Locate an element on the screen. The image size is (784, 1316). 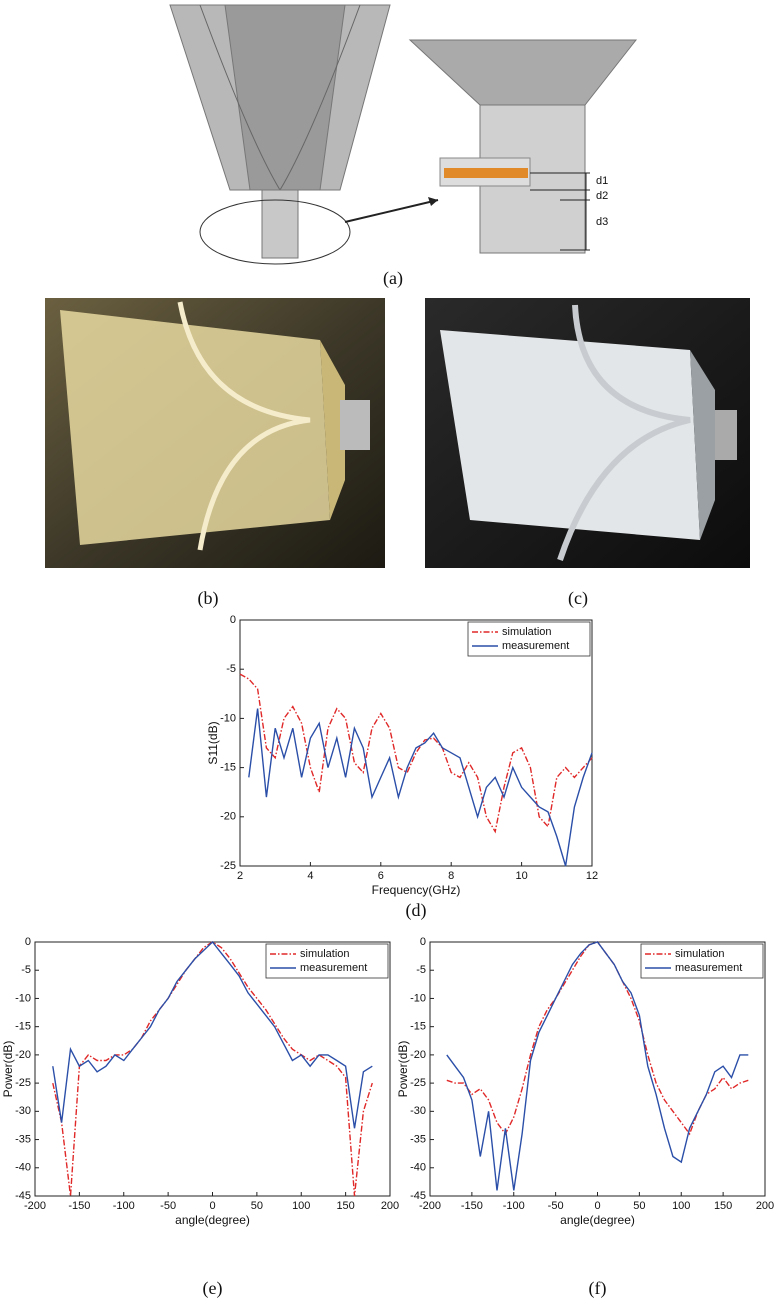
horn-face is located at coordinates (285, 97).